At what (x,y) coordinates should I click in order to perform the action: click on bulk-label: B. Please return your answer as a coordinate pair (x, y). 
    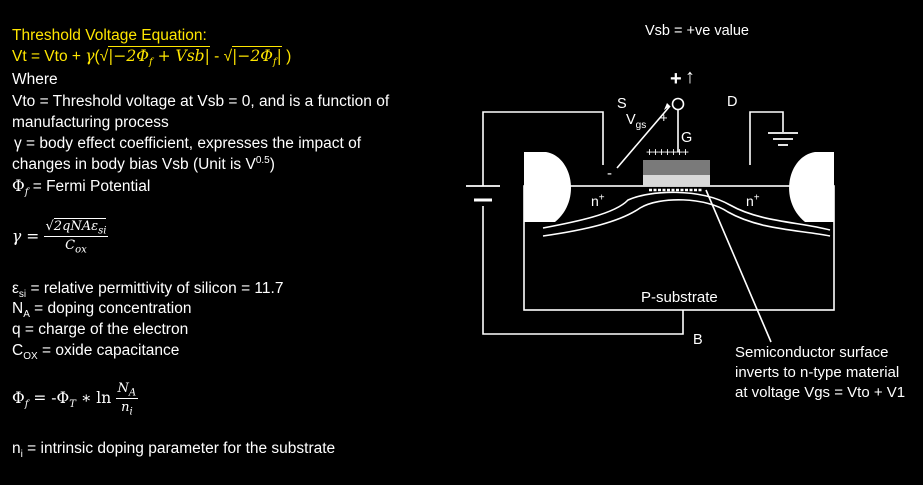
    Looking at the image, I should click on (698, 340).